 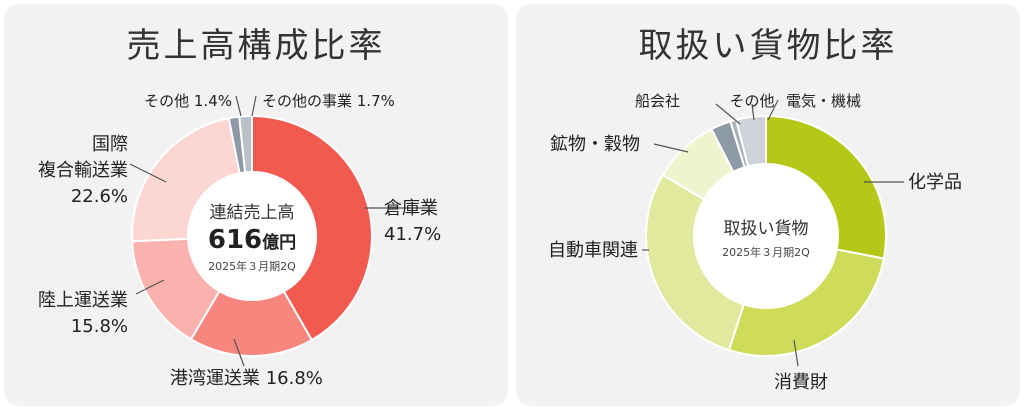 What do you see at coordinates (188, 101) in the screenshot?
I see `slice-label-4: その他 1.4%` at bounding box center [188, 101].